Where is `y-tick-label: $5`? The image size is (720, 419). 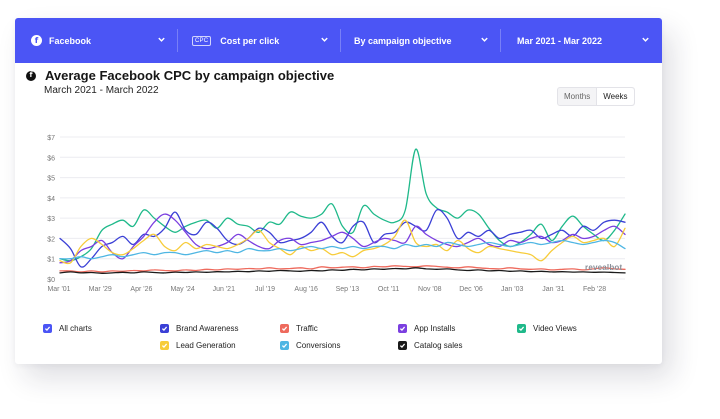
y-tick-label: $5 is located at coordinates (51, 179).